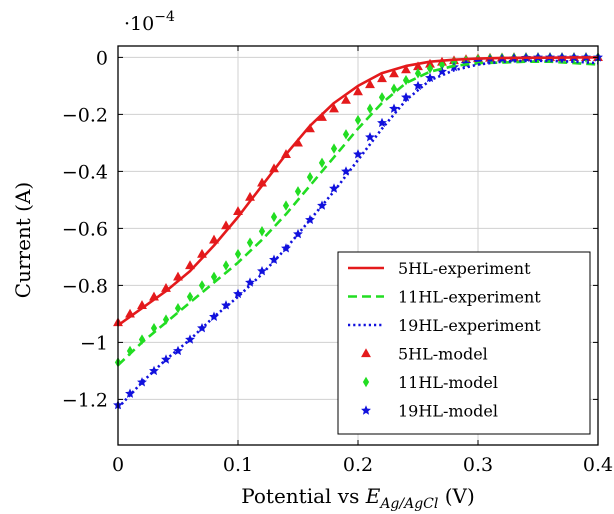 The image size is (614, 514). What do you see at coordinates (448, 382) in the screenshot?
I see `legend-label-11HL-model: 11HL-model` at bounding box center [448, 382].